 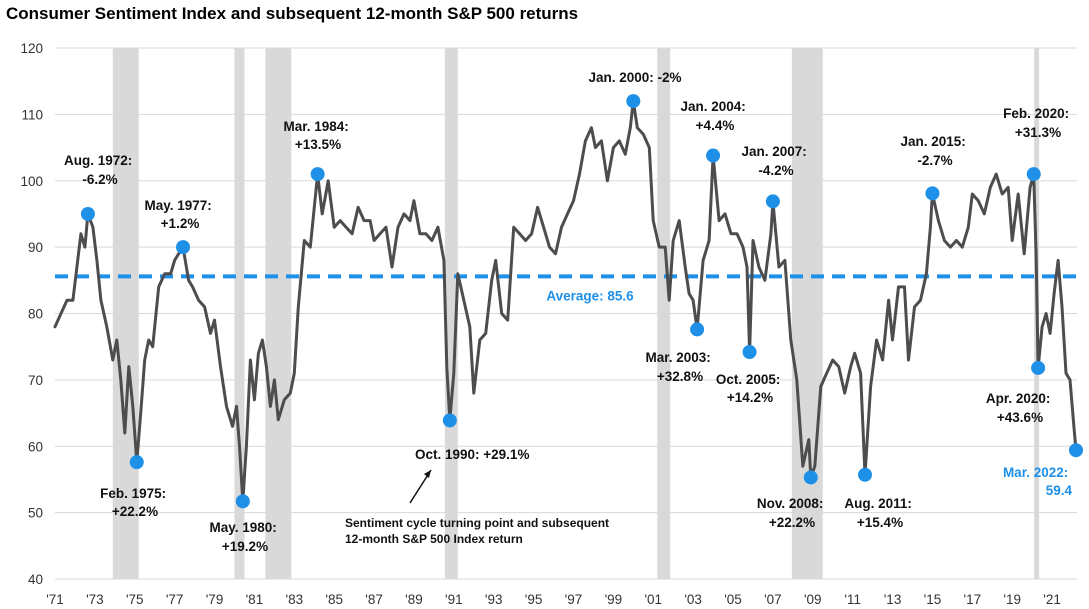 What do you see at coordinates (813, 599) in the screenshot?
I see `x-tick-label: '09` at bounding box center [813, 599].